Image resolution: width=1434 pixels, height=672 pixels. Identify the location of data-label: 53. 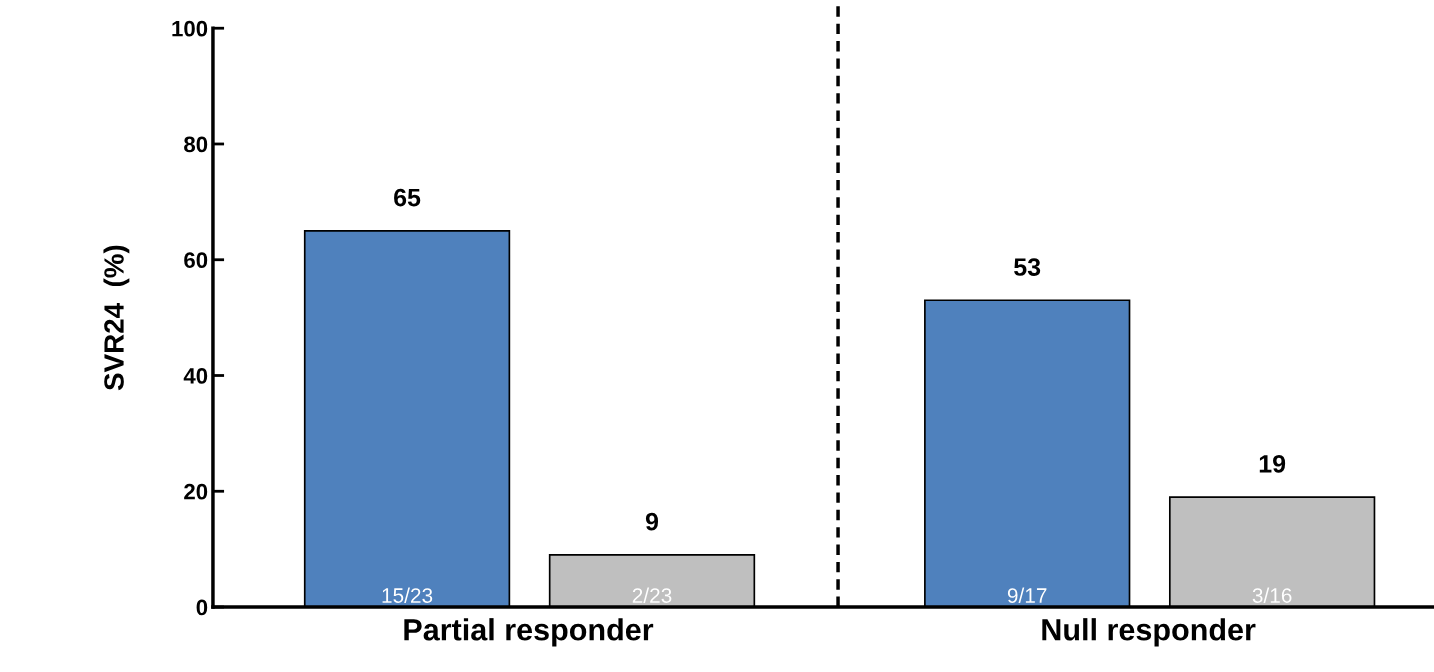
(1027, 267).